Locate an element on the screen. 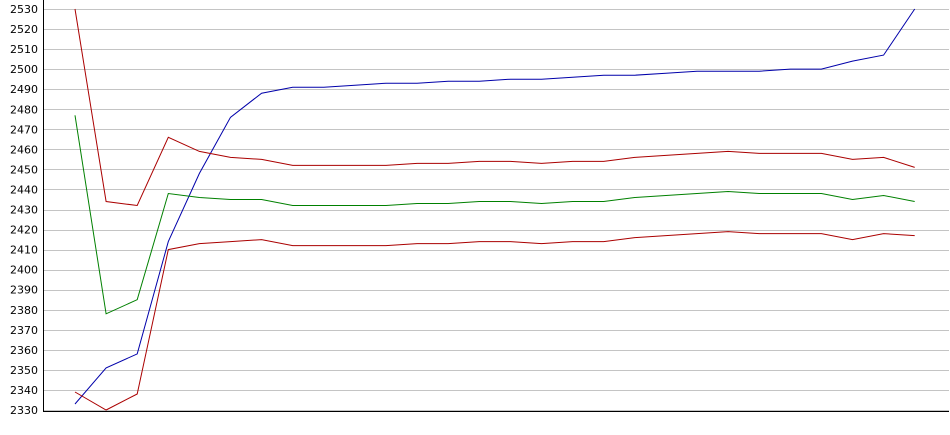  y-tick-label: 2370 is located at coordinates (24, 330).